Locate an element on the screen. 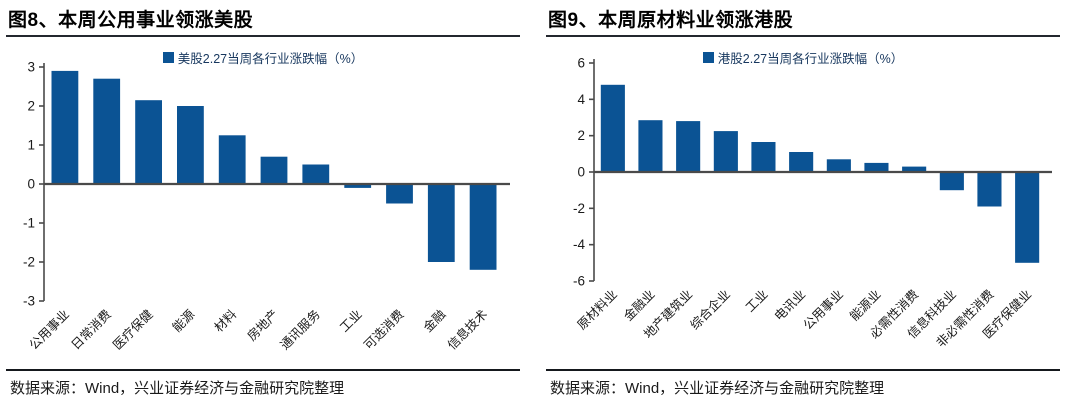  x-tick-label: 可选消费 is located at coordinates (383, 329).